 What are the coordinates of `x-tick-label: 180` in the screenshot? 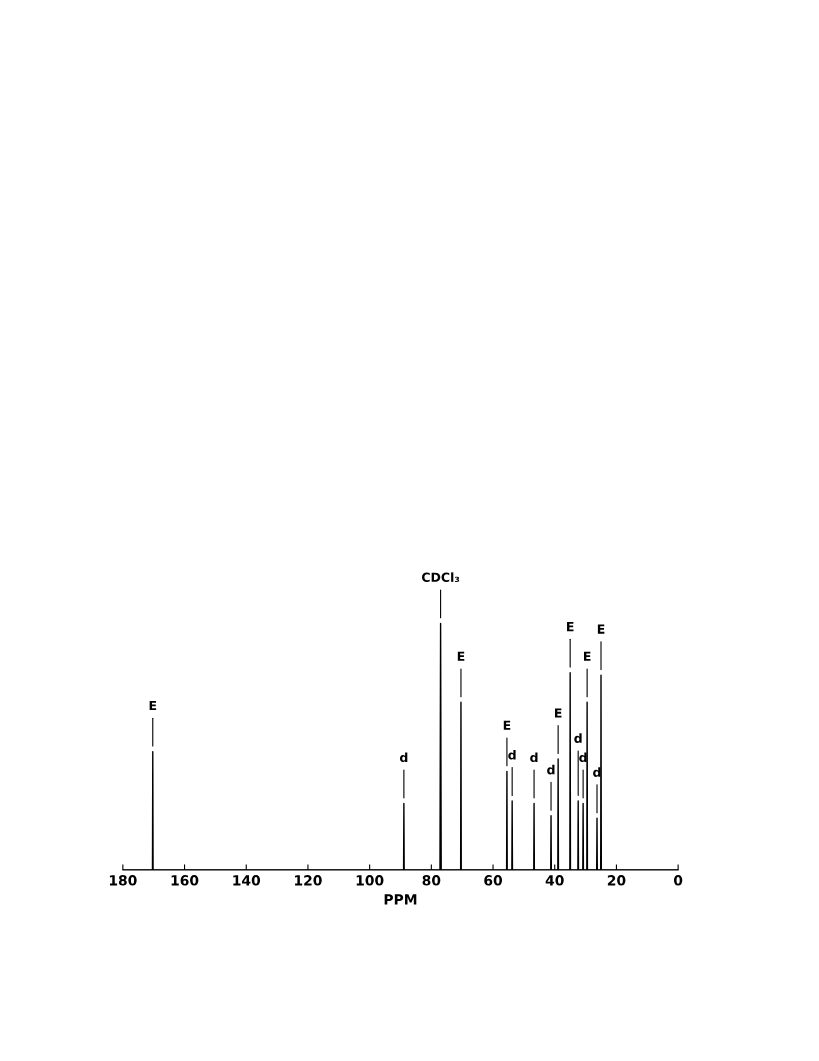 It's located at (123, 880).